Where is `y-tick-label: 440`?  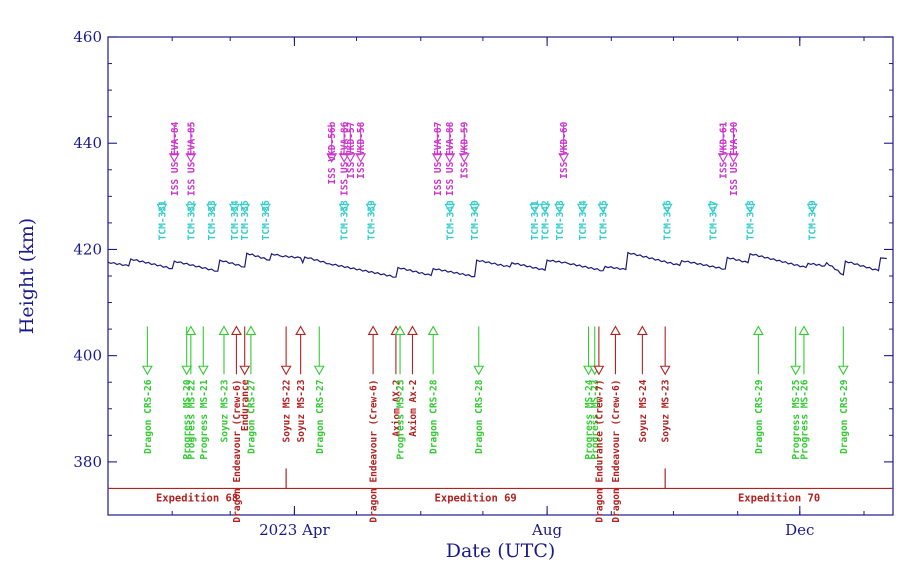 y-tick-label: 440 is located at coordinates (87, 143).